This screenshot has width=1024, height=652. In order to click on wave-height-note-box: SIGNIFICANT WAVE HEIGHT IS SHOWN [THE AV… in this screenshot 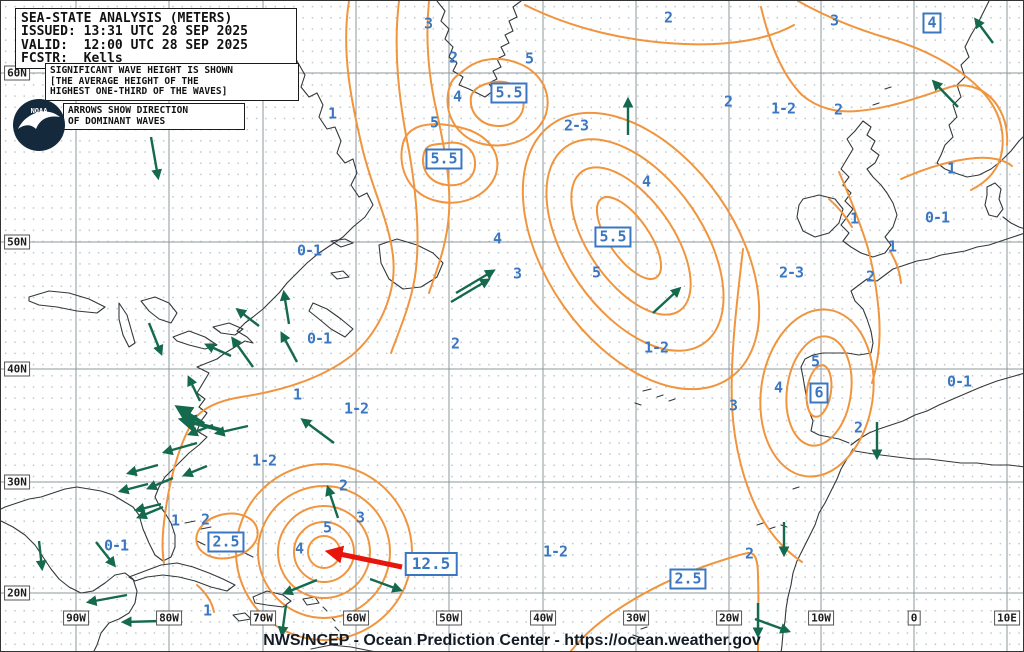, I will do `click(172, 82)`.